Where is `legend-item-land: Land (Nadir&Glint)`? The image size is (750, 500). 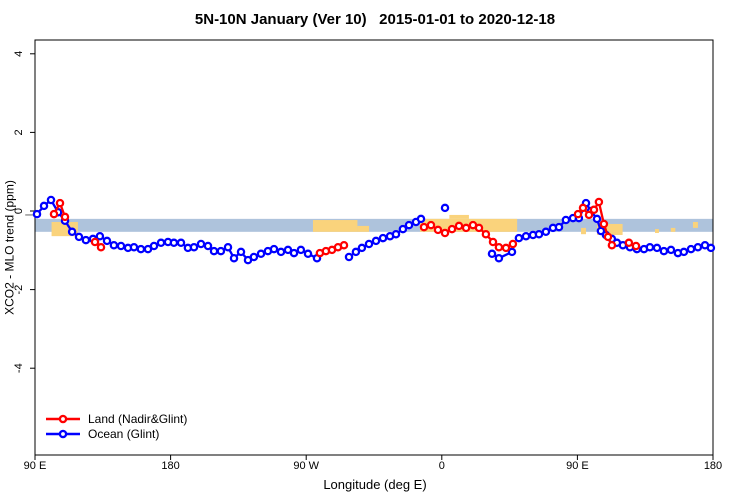 legend-item-land: Land (Nadir&Glint) is located at coordinates (116, 418).